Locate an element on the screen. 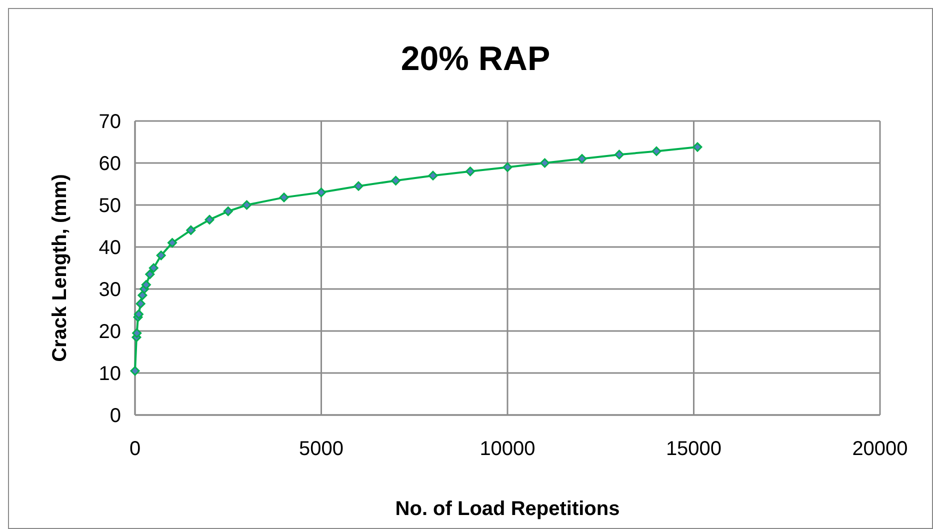 This screenshot has height=529, width=933. y-axis-title: Crack Length, (mm) is located at coordinates (60, 268).